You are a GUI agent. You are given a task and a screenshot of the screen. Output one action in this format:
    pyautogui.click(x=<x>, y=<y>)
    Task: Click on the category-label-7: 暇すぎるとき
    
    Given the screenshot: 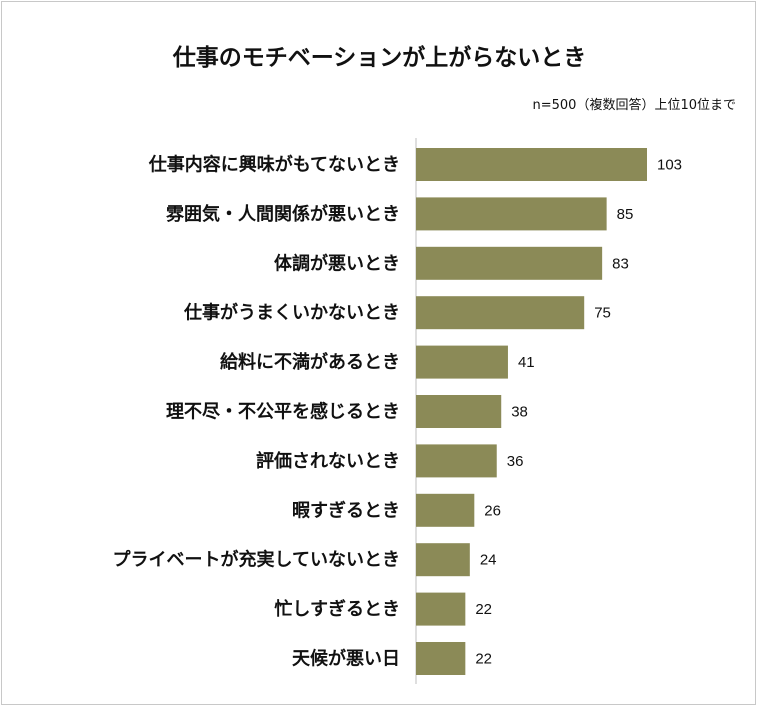 What is the action you would take?
    pyautogui.click(x=346, y=510)
    